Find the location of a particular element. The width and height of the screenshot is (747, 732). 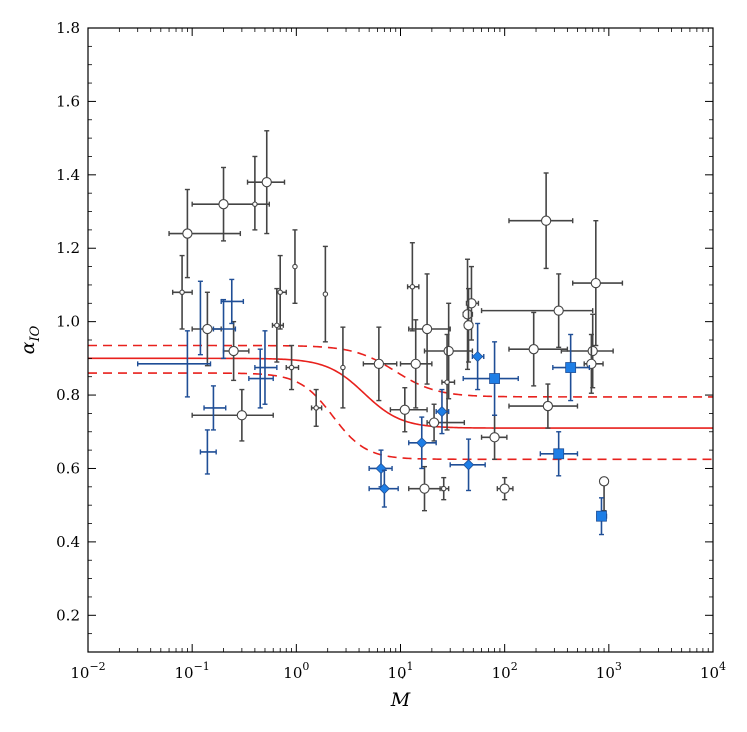

fit-curves is located at coordinates (400, 402).